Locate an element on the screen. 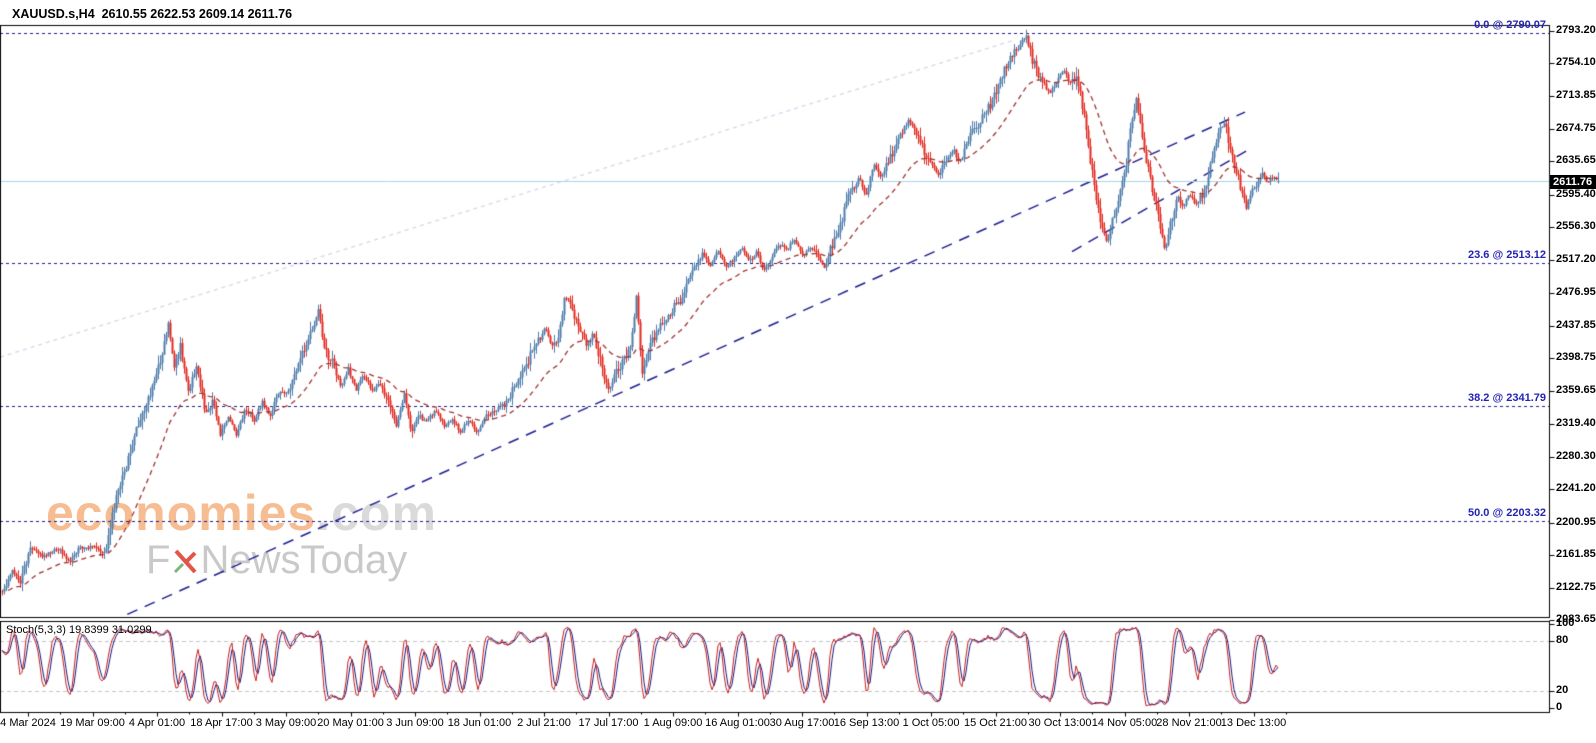  stochastic-indicator-label: Stoch(5,3,3) 19.8399 31.0299 is located at coordinates (79, 630).